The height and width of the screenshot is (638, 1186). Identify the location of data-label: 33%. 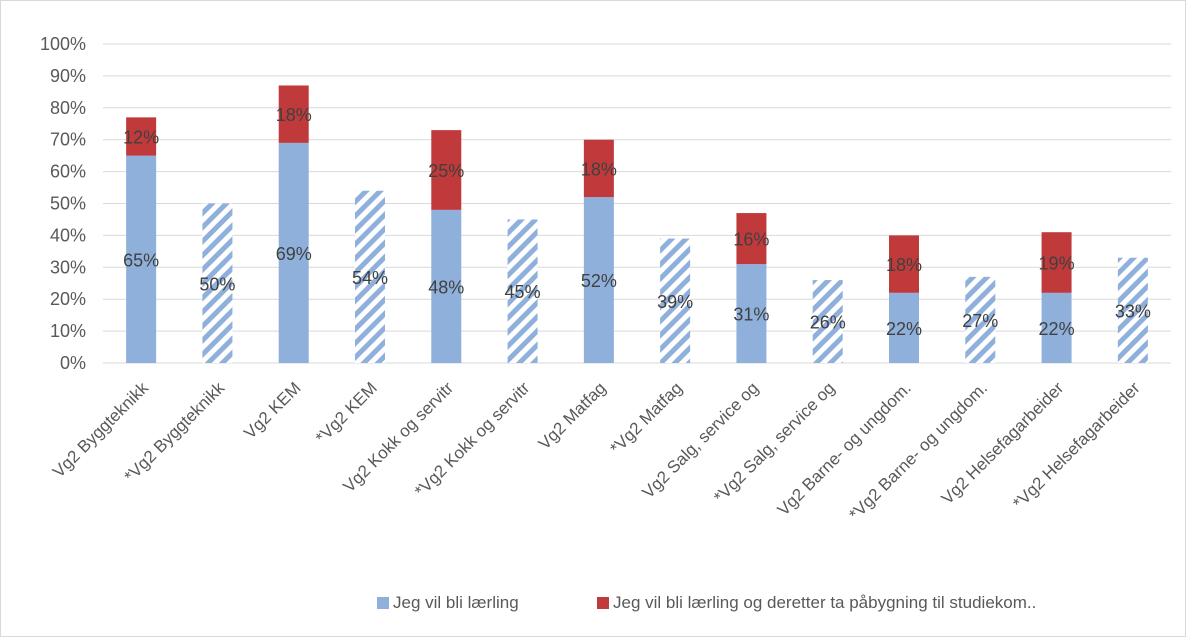
(1133, 311).